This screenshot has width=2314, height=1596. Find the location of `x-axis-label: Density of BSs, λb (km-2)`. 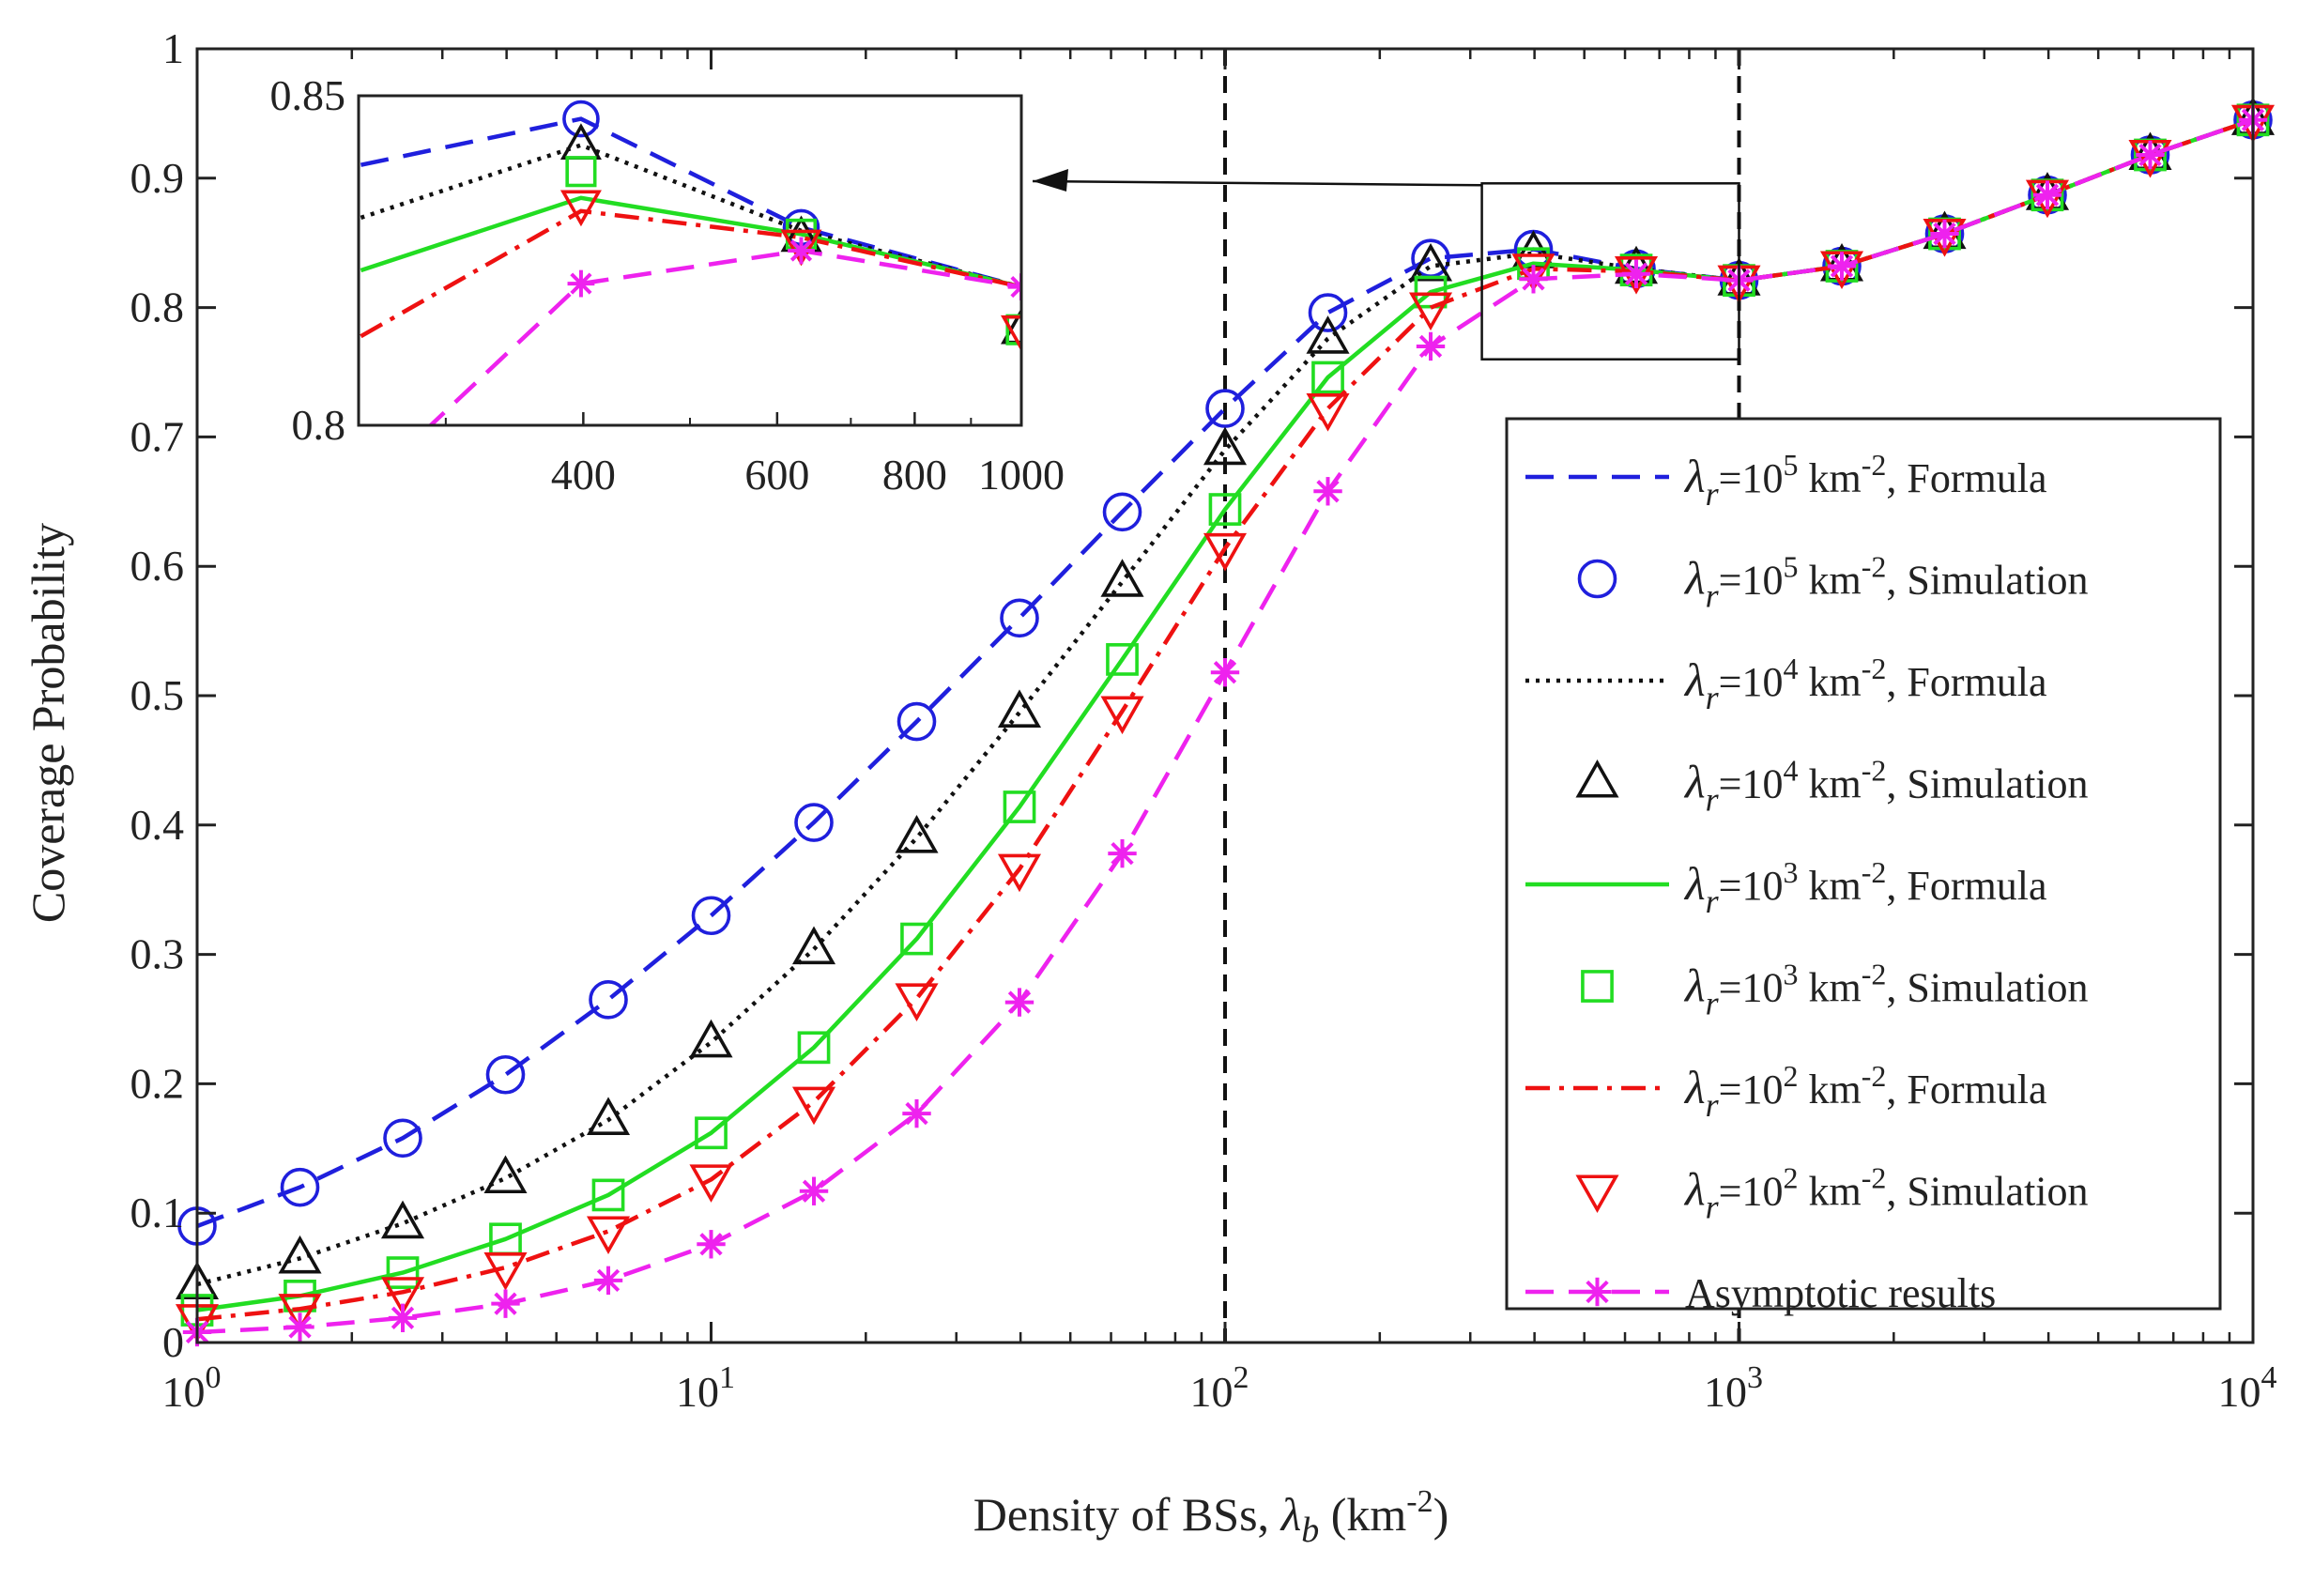

x-axis-label: Density of BSs, λb (km-2) is located at coordinates (1211, 1517).